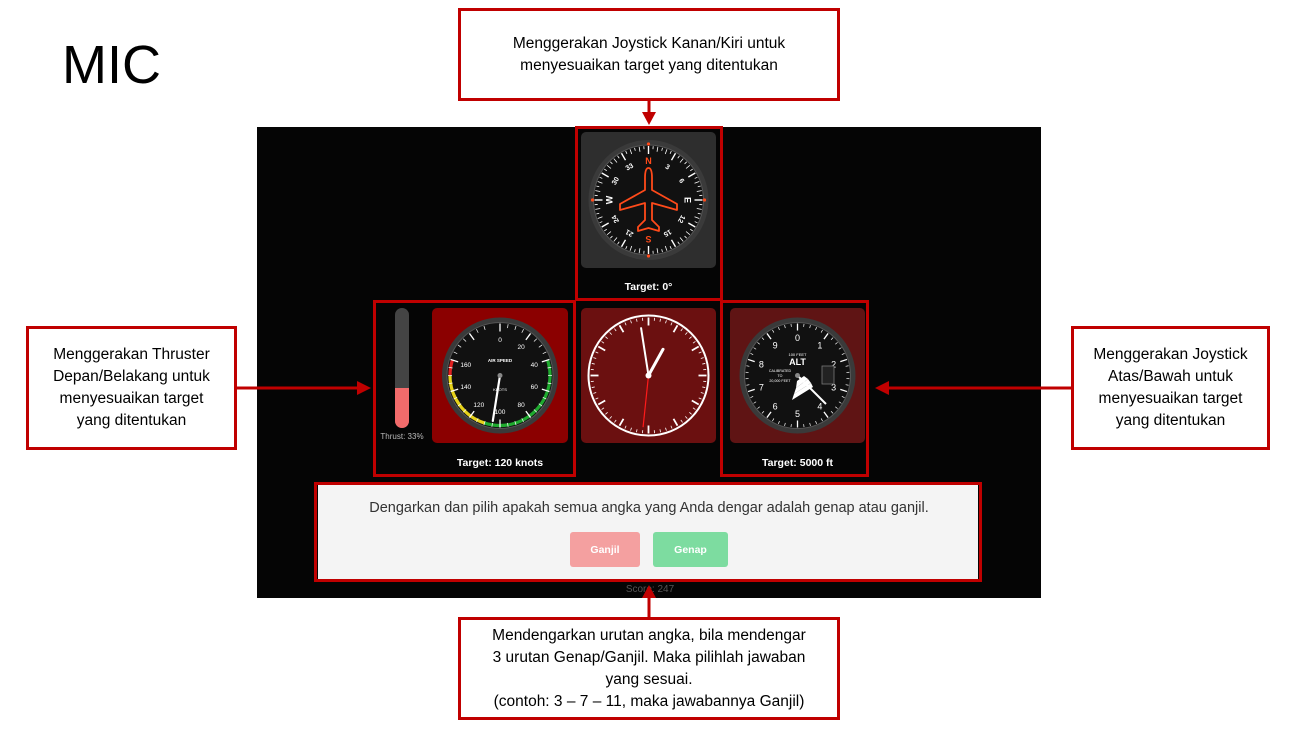 The width and height of the screenshot is (1296, 729). I want to click on task-highlight-box, so click(648, 532).